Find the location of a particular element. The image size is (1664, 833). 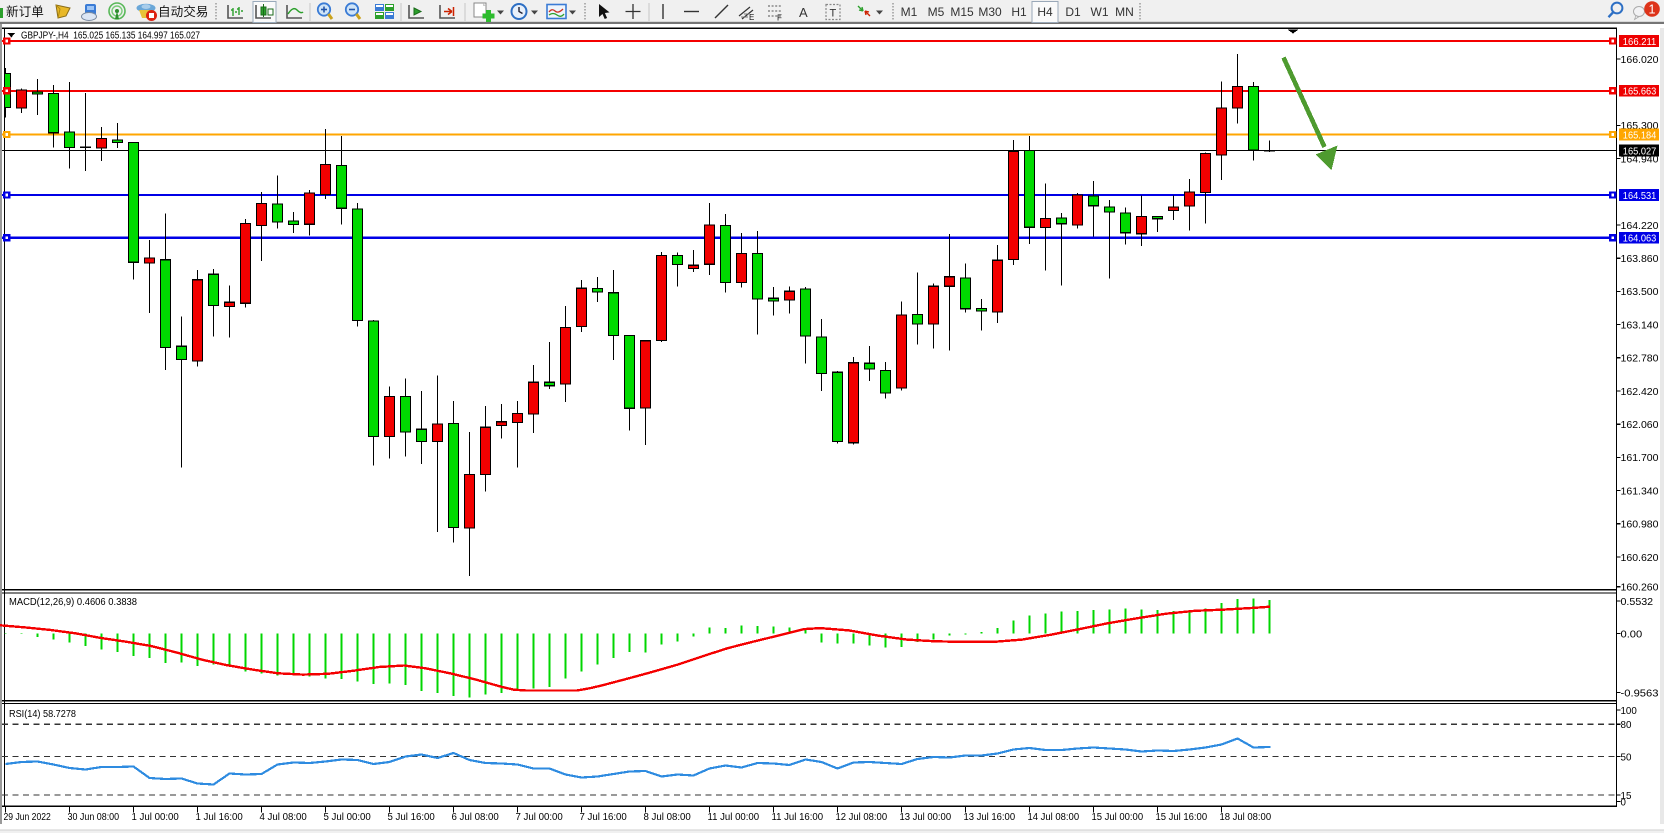

svg-text: 164.063 is located at coordinates (1640, 239).